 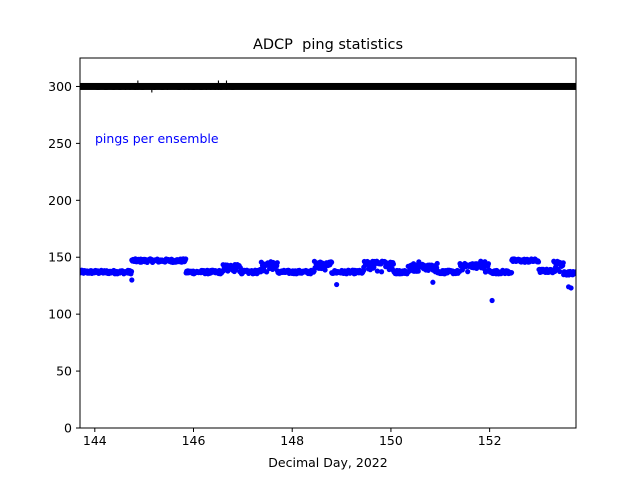 I want to click on chart-title: ADCP ping statistics, so click(x=328, y=45).